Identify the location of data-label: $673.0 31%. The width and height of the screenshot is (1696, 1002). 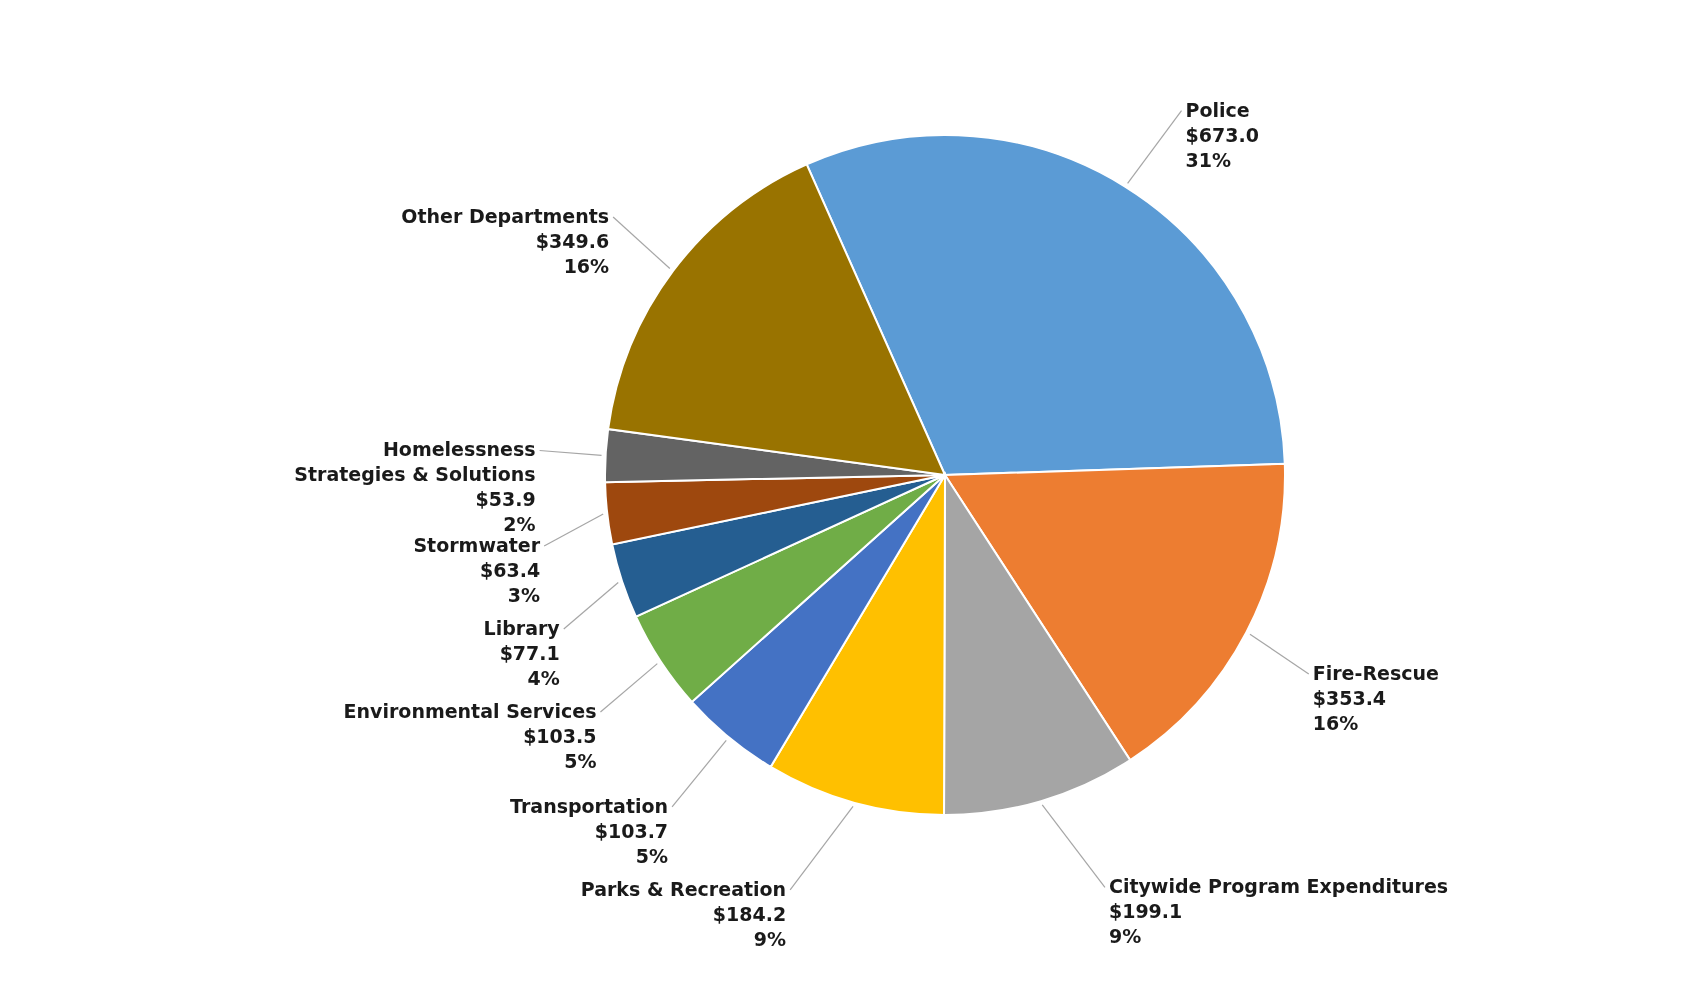
(1222, 147).